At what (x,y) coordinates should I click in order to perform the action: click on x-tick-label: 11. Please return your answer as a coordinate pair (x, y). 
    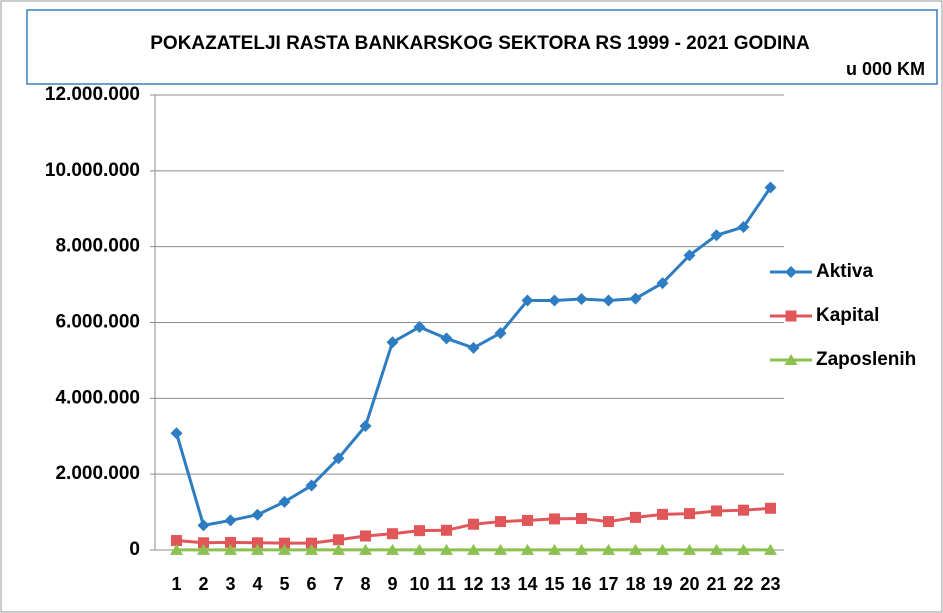
    Looking at the image, I should click on (446, 584).